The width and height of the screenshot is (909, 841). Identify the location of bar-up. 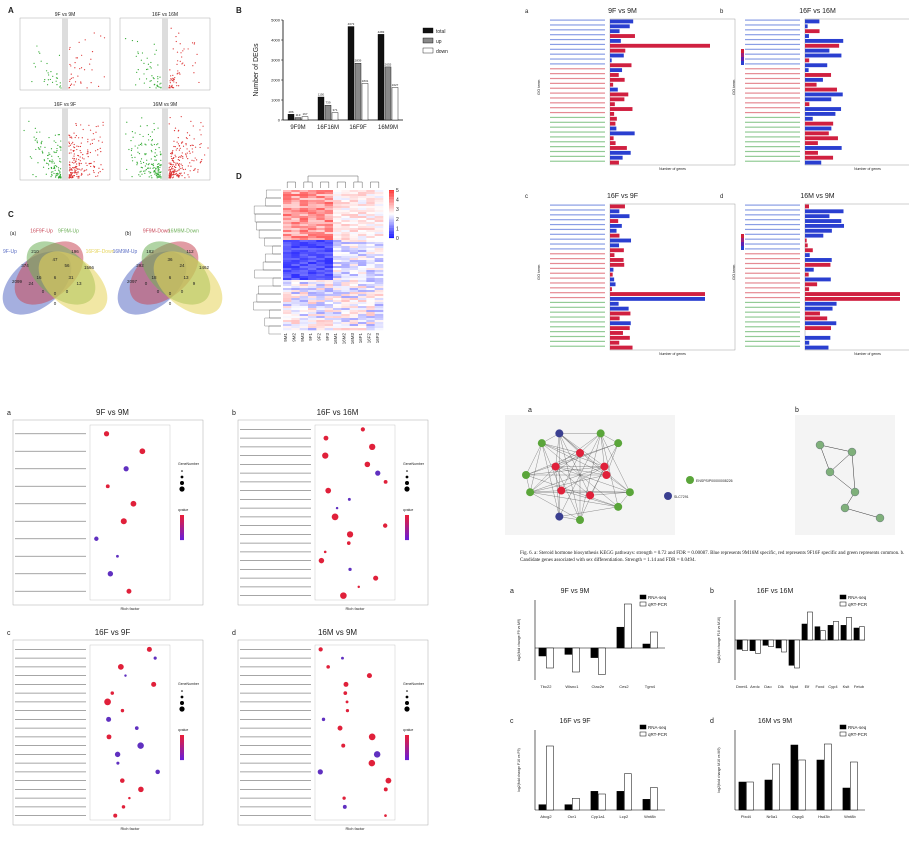
(328, 113).